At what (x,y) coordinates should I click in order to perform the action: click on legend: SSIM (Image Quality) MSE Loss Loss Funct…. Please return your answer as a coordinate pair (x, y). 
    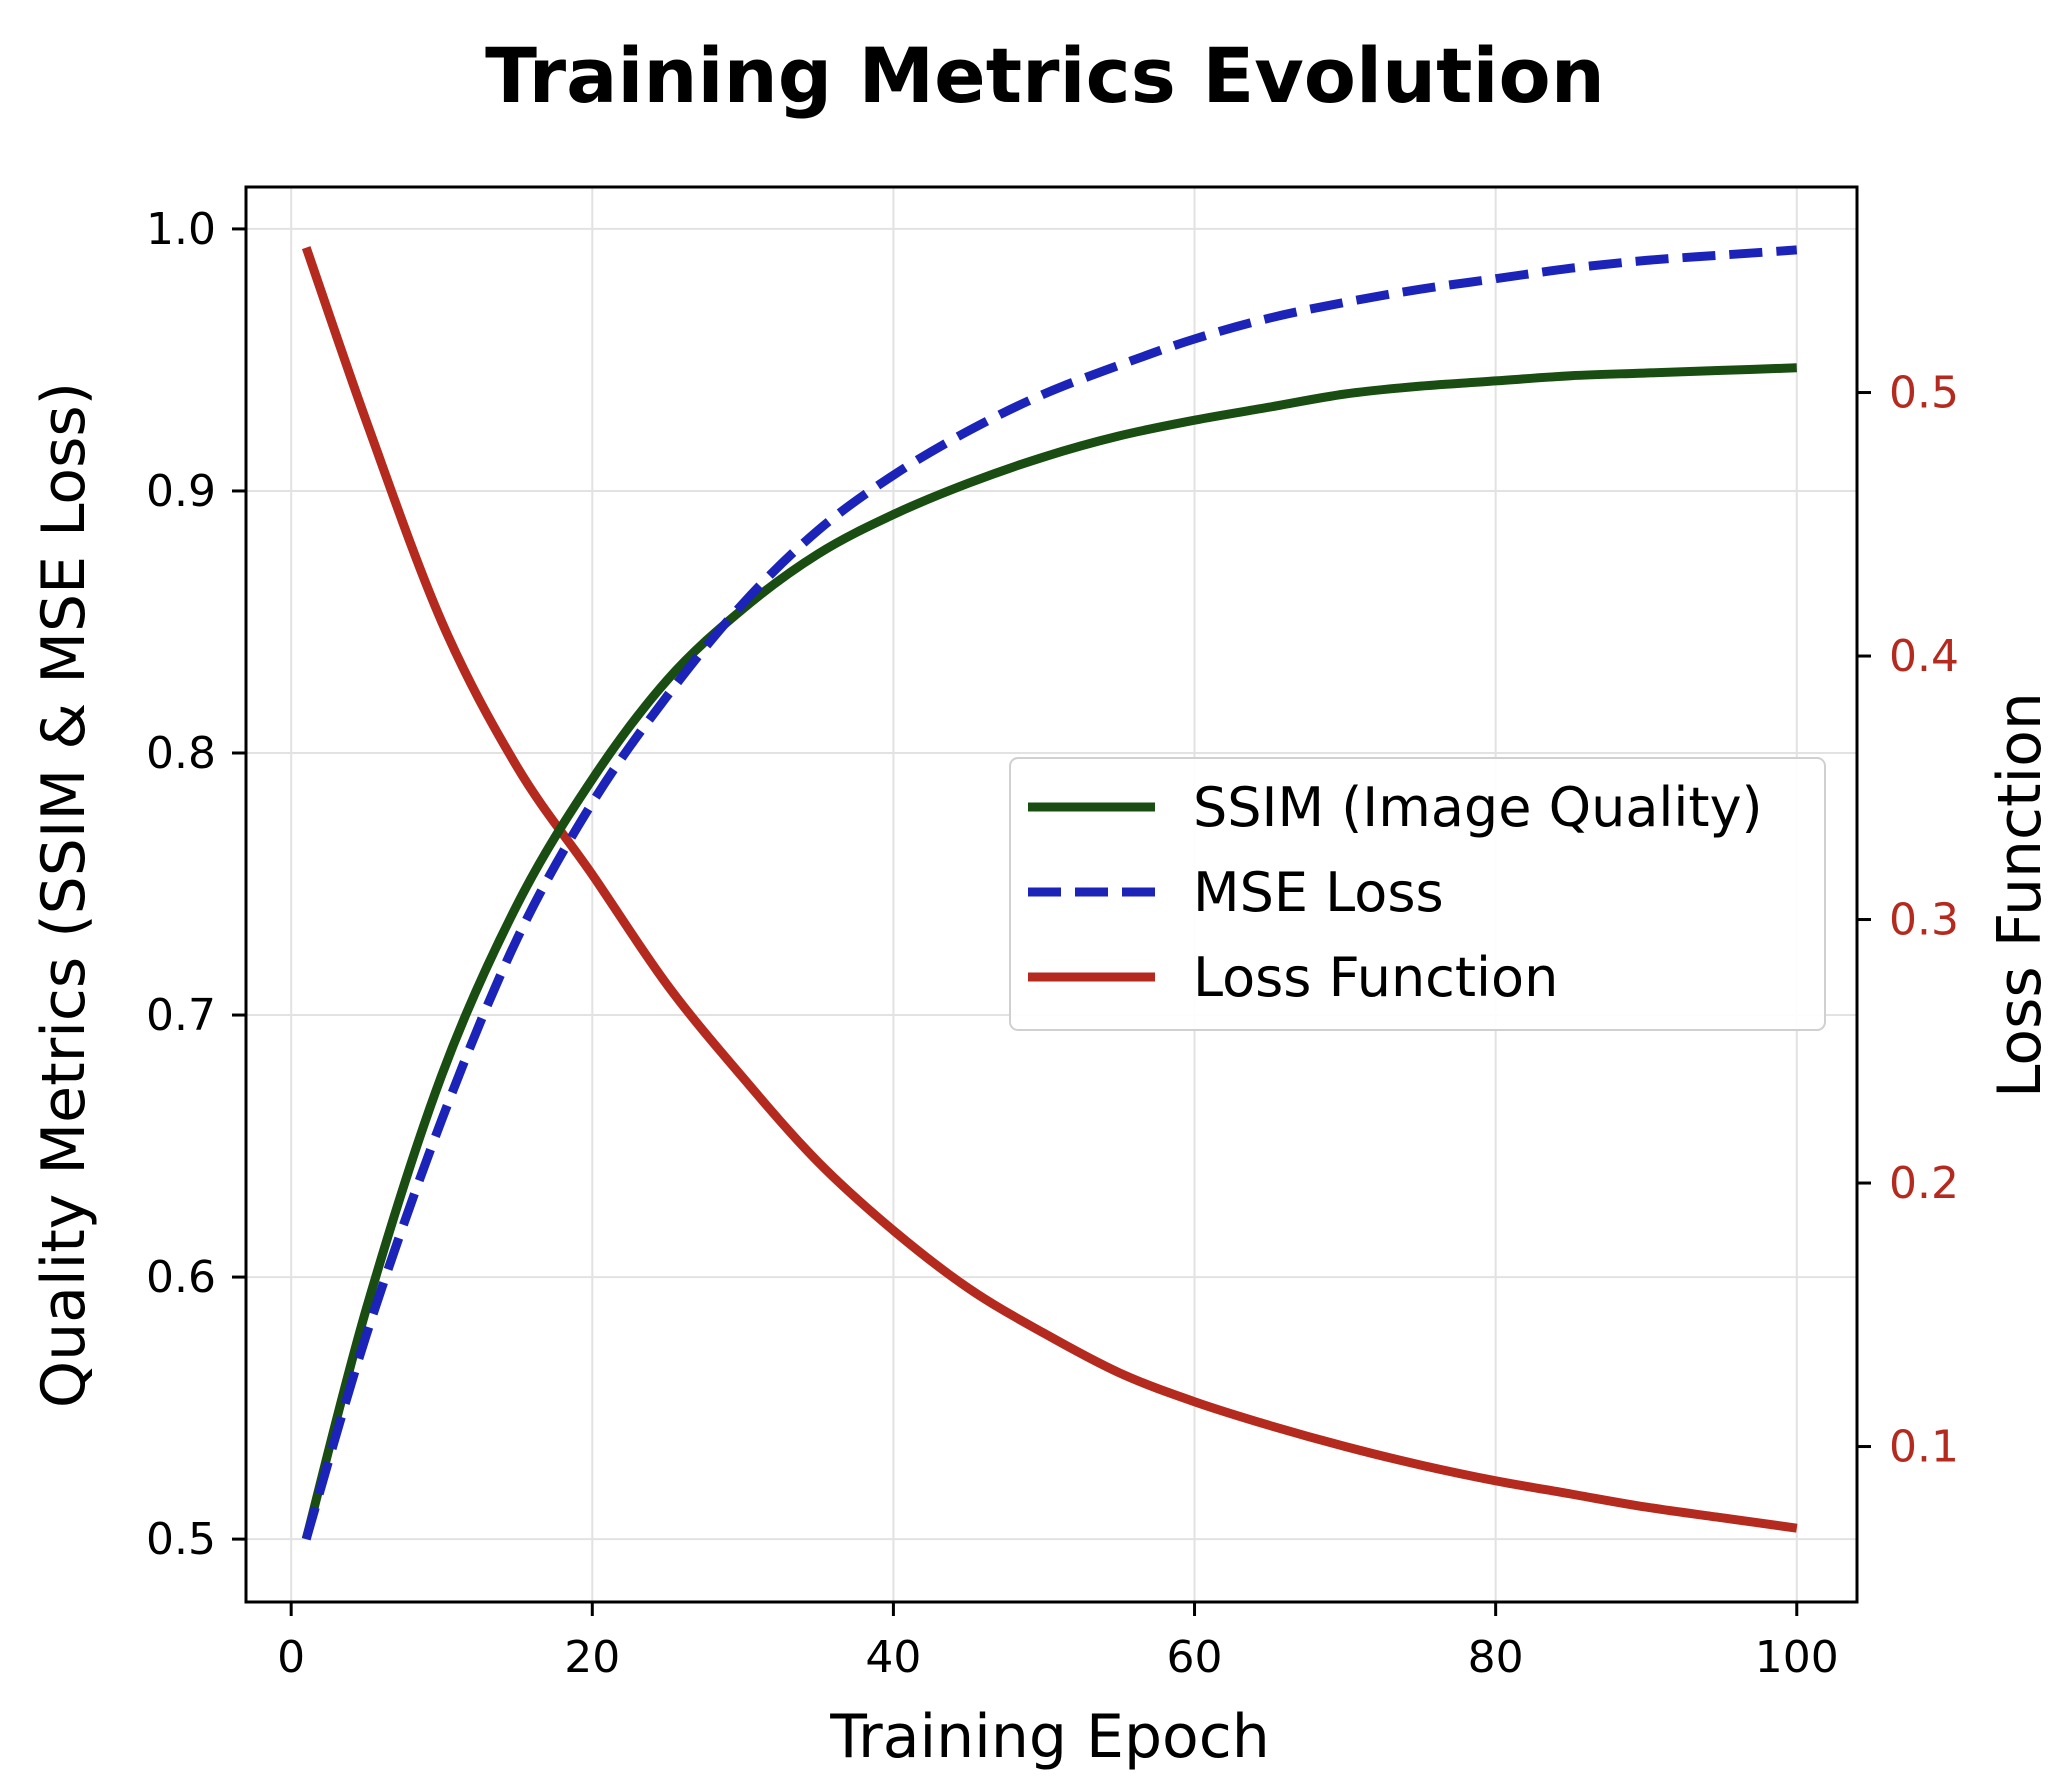
    Looking at the image, I should click on (1417, 894).